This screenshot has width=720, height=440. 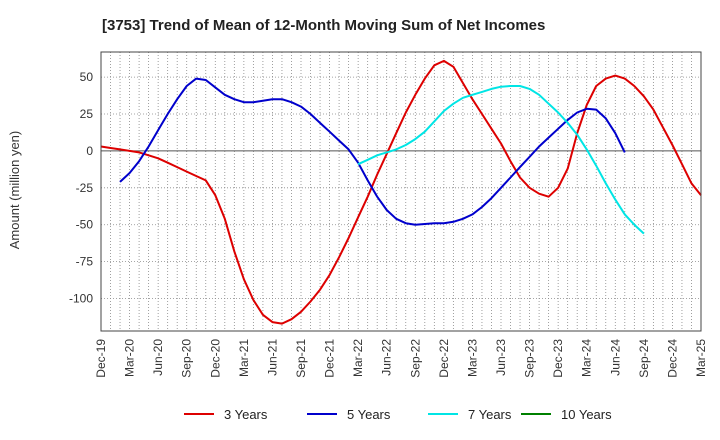 What do you see at coordinates (415, 358) in the screenshot?
I see `x-tick-label: Sep-22` at bounding box center [415, 358].